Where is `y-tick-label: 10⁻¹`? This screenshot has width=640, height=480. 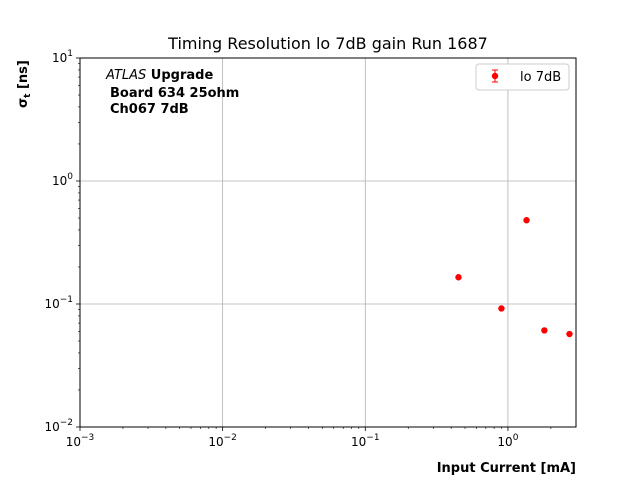
y-tick-label: 10⁻¹ is located at coordinates (58, 303).